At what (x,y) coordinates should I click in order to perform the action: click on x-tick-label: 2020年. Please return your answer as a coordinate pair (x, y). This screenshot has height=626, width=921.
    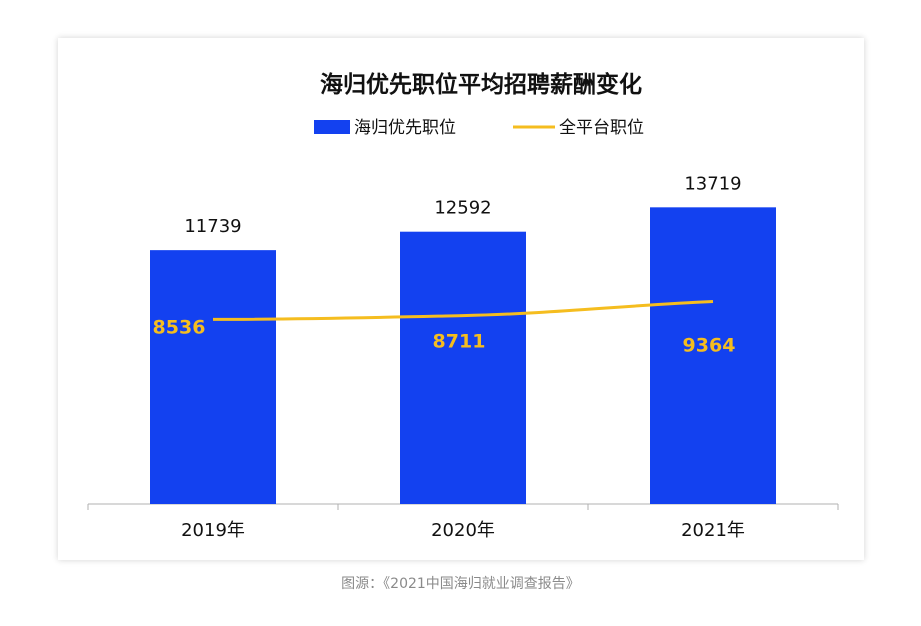
    Looking at the image, I should click on (463, 530).